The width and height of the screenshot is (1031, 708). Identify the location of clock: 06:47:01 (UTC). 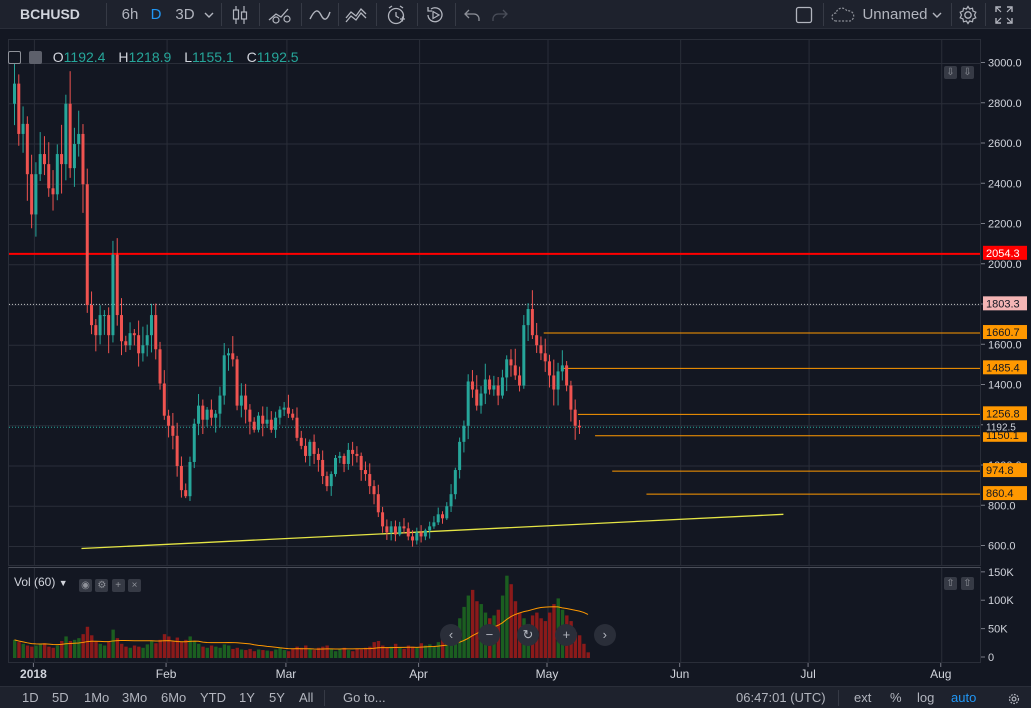
(781, 697).